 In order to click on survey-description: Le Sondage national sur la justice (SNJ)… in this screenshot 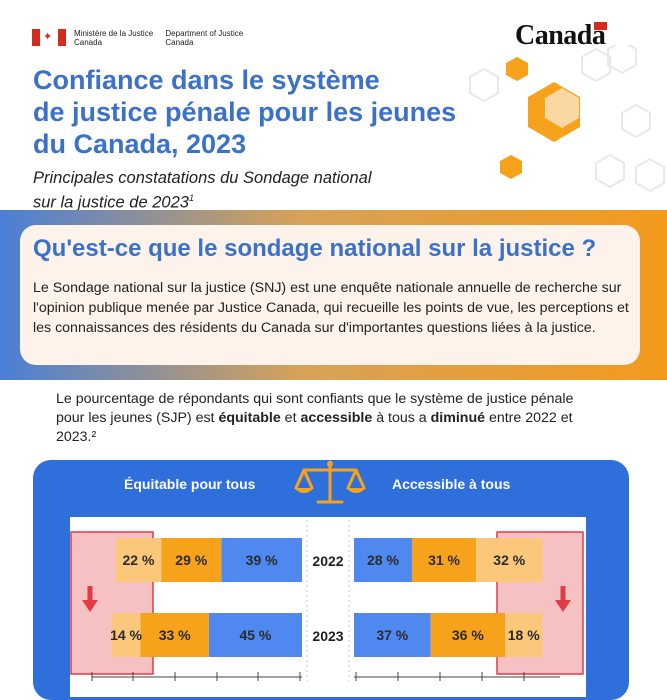, I will do `click(331, 308)`.